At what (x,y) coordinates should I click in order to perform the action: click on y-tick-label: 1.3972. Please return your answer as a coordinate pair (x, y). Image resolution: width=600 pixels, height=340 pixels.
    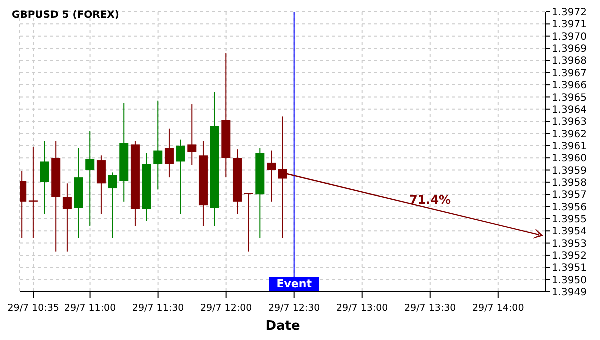
    Looking at the image, I should click on (569, 13).